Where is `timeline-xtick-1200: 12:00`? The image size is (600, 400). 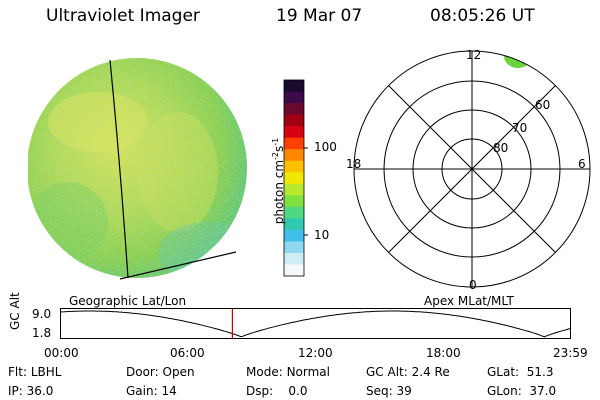 timeline-xtick-1200: 12:00 is located at coordinates (315, 353).